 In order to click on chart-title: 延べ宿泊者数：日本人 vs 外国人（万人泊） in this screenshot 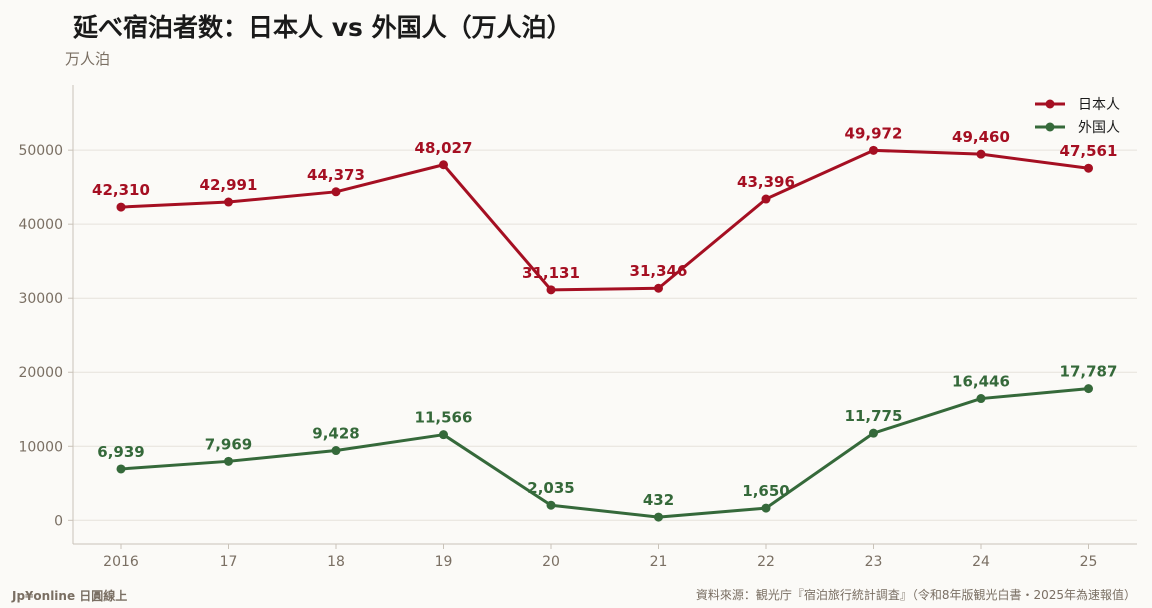, I will do `click(322, 27)`.